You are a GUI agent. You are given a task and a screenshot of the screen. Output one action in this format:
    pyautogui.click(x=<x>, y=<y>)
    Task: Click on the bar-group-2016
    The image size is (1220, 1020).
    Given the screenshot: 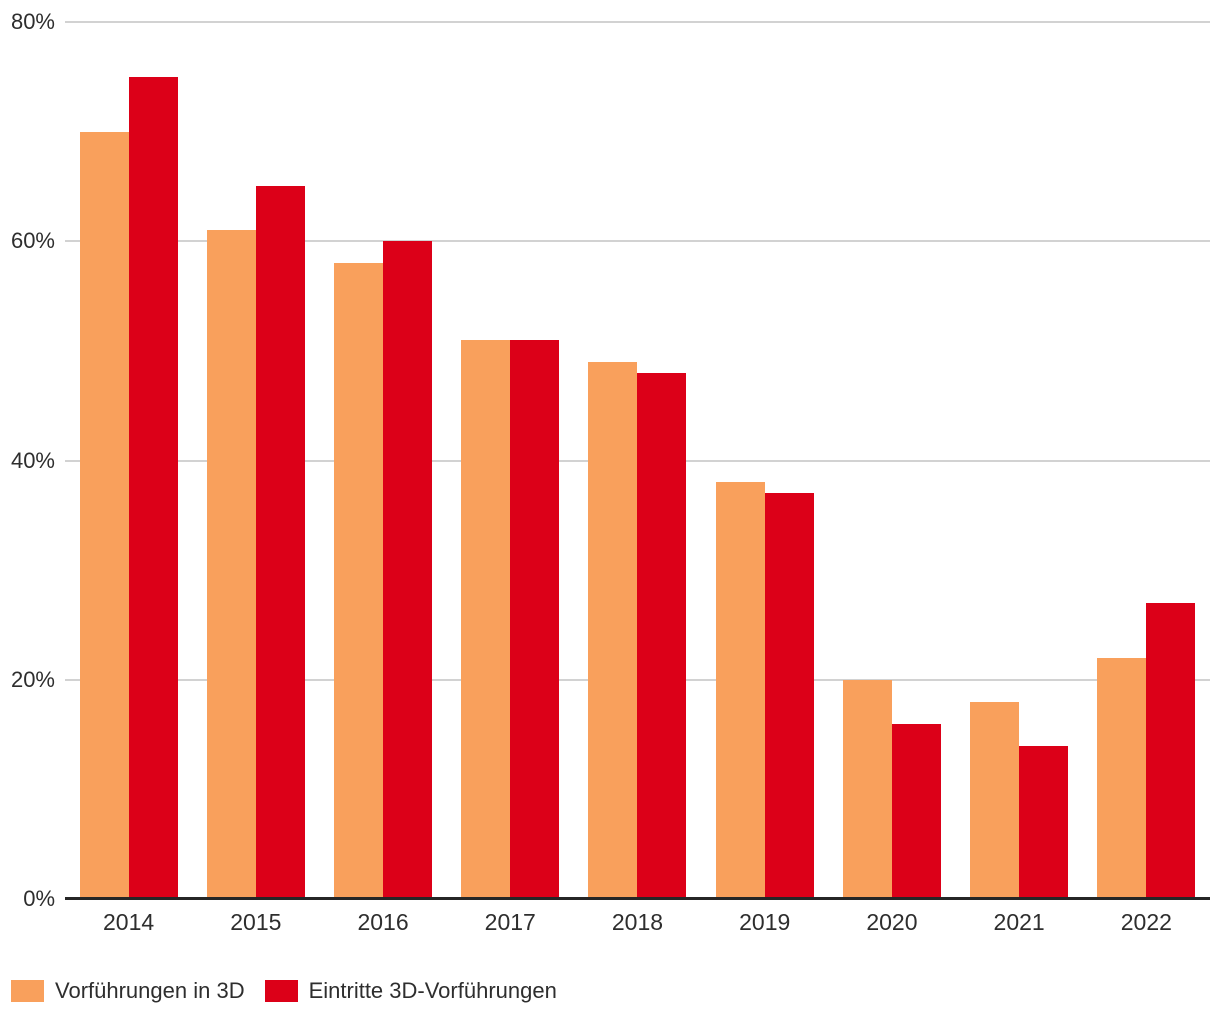 What is the action you would take?
    pyautogui.click(x=382, y=460)
    